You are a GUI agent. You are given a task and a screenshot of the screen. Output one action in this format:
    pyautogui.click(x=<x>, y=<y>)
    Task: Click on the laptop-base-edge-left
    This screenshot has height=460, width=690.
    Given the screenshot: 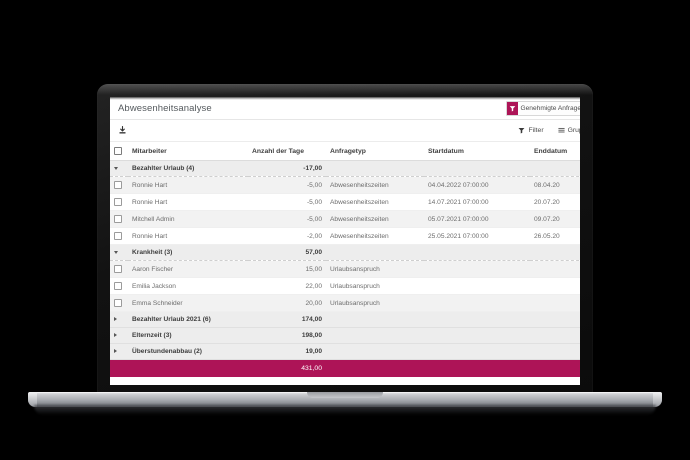 What is the action you would take?
    pyautogui.click(x=32, y=399)
    